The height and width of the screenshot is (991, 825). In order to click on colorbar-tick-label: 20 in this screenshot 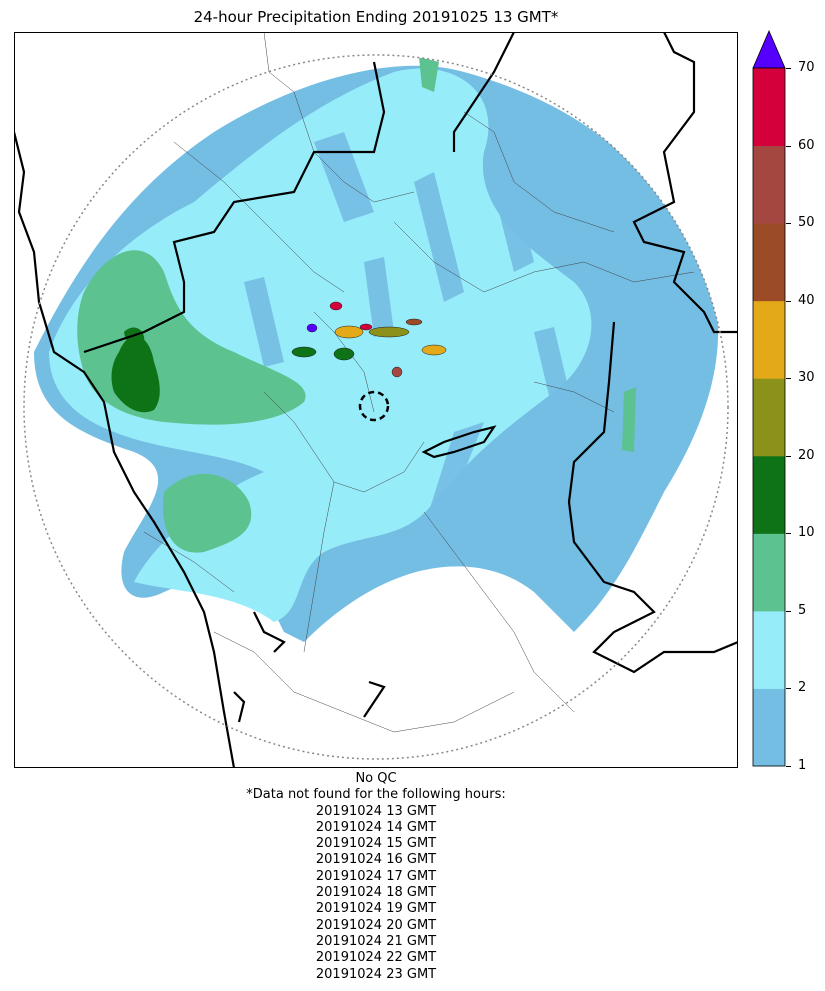, I will do `click(806, 455)`.